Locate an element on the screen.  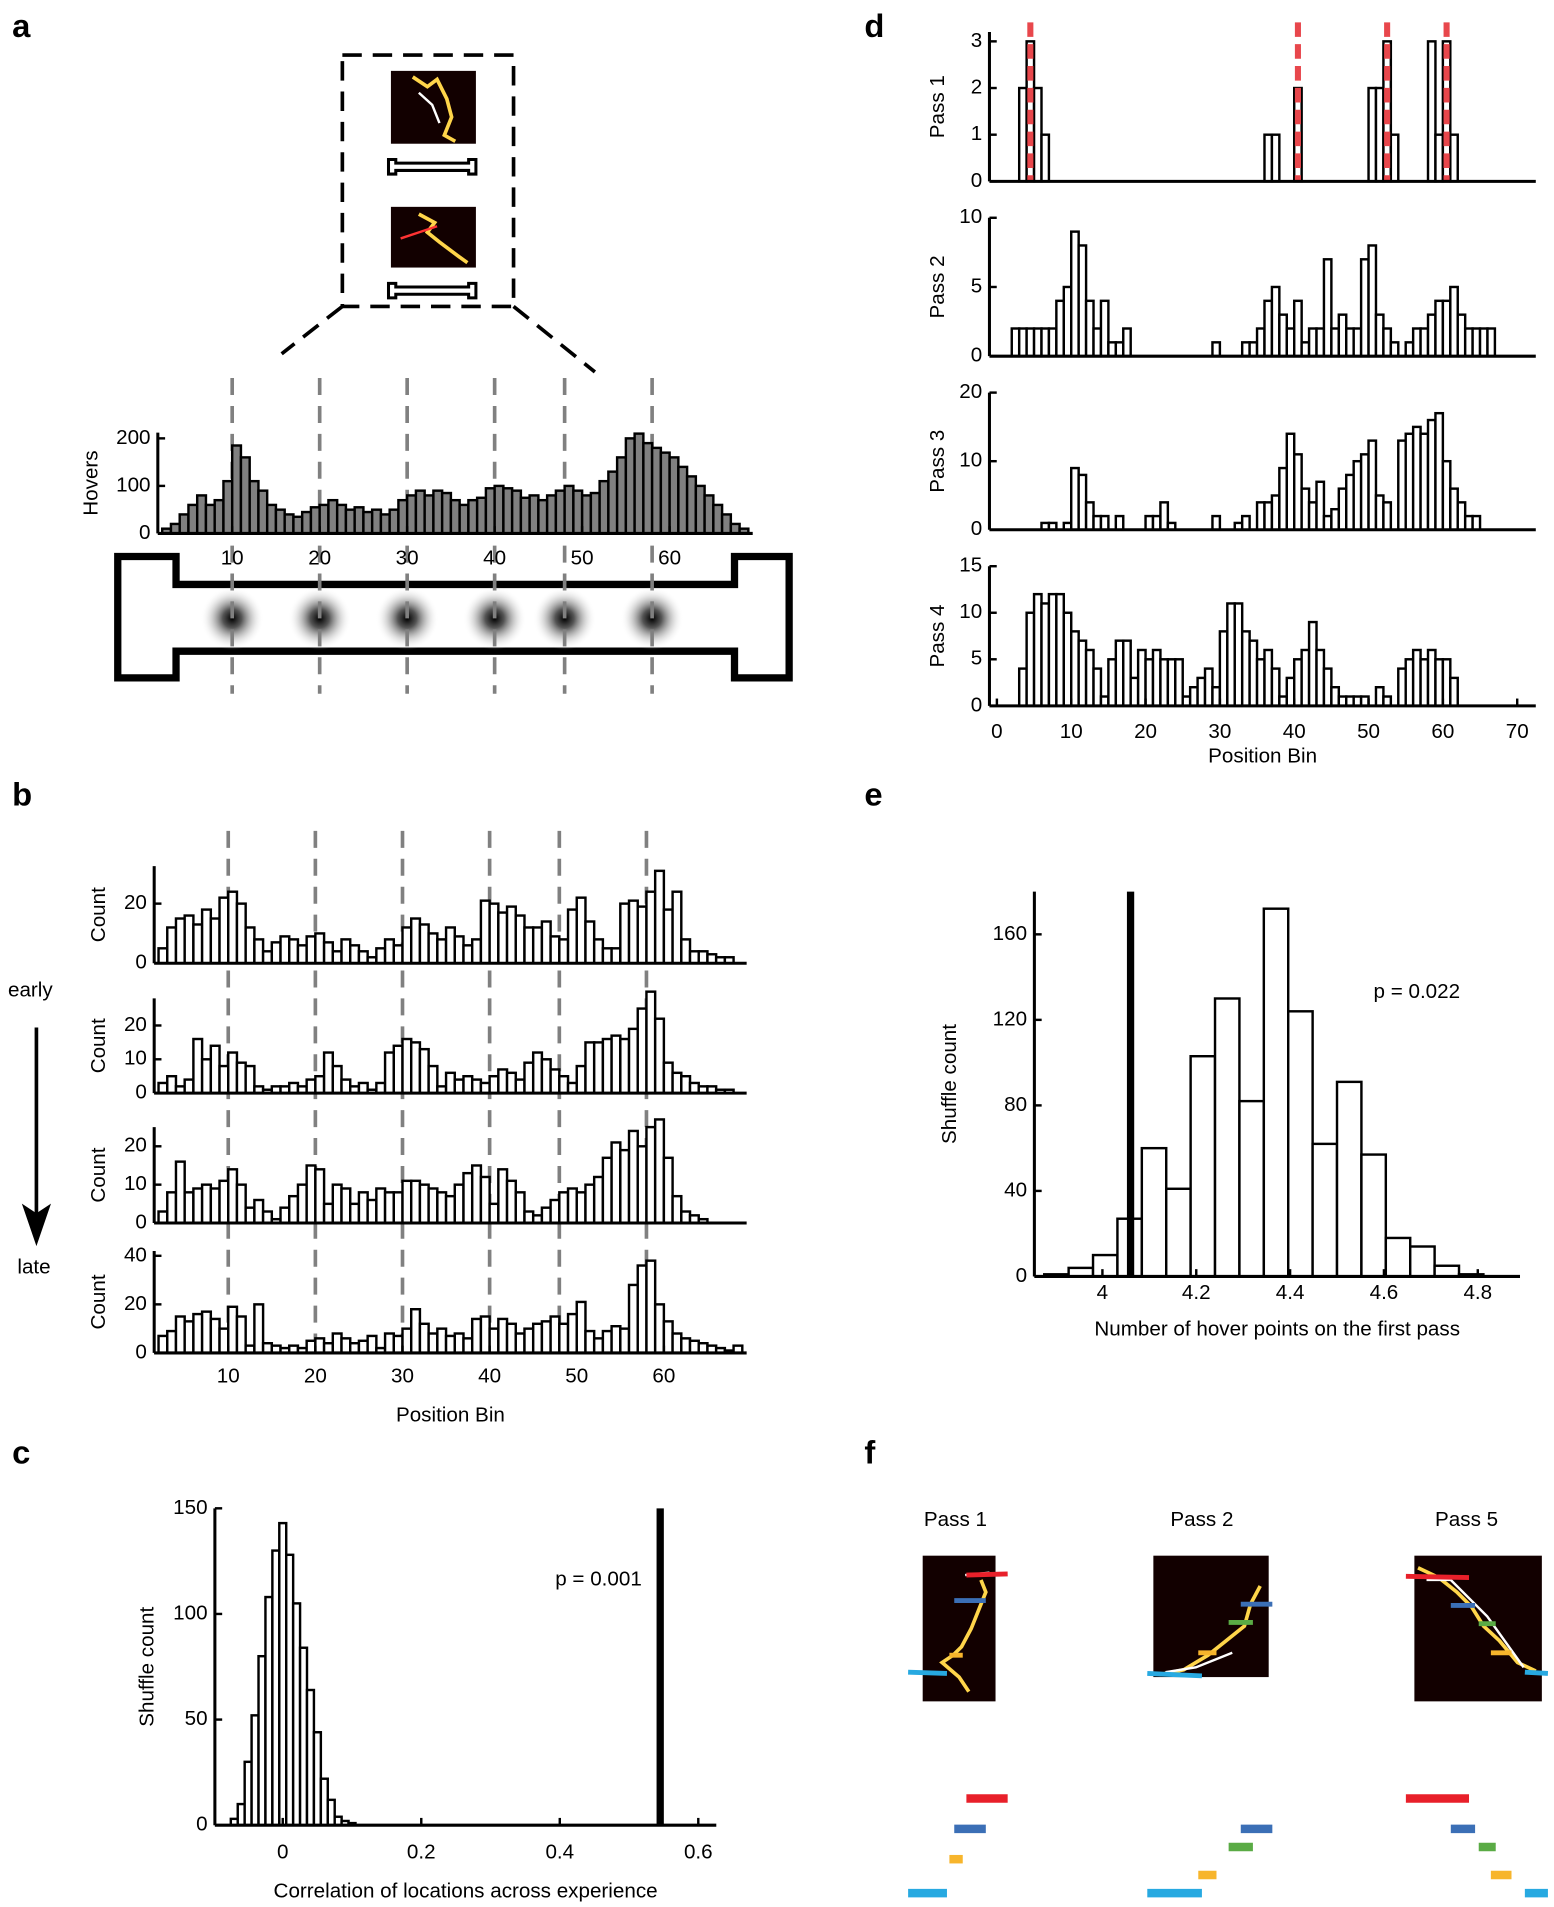
y-tick-label: 100 is located at coordinates (133, 484).